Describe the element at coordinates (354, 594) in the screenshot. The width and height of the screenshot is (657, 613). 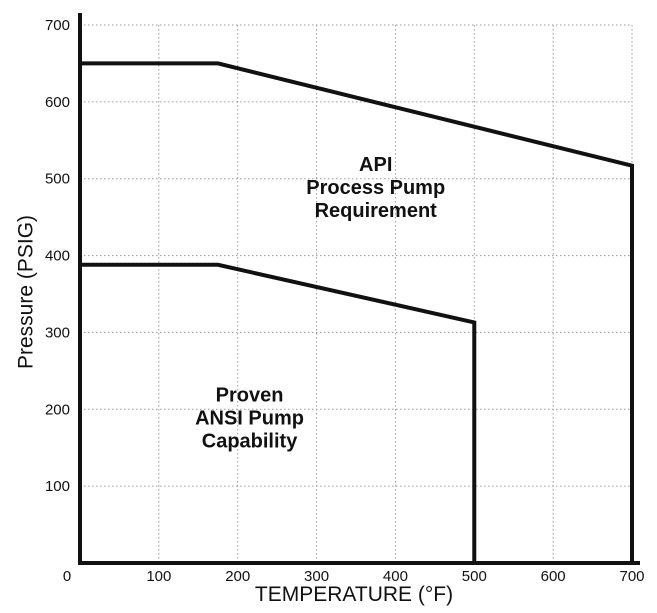
I see `x-axis-title: TEMPERATURE (°F)` at that location.